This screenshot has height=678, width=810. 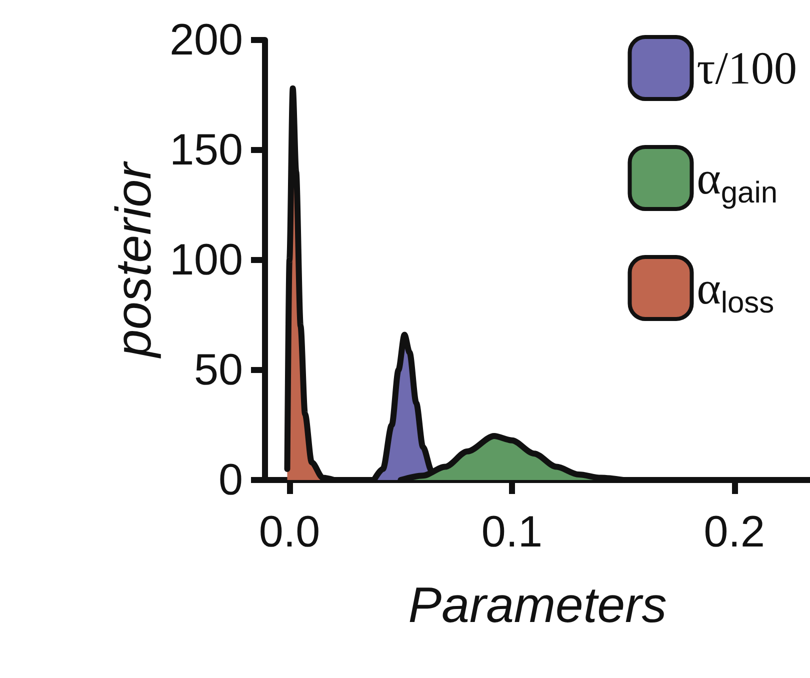 I want to click on x-axis-title: Parameters, so click(x=537, y=605).